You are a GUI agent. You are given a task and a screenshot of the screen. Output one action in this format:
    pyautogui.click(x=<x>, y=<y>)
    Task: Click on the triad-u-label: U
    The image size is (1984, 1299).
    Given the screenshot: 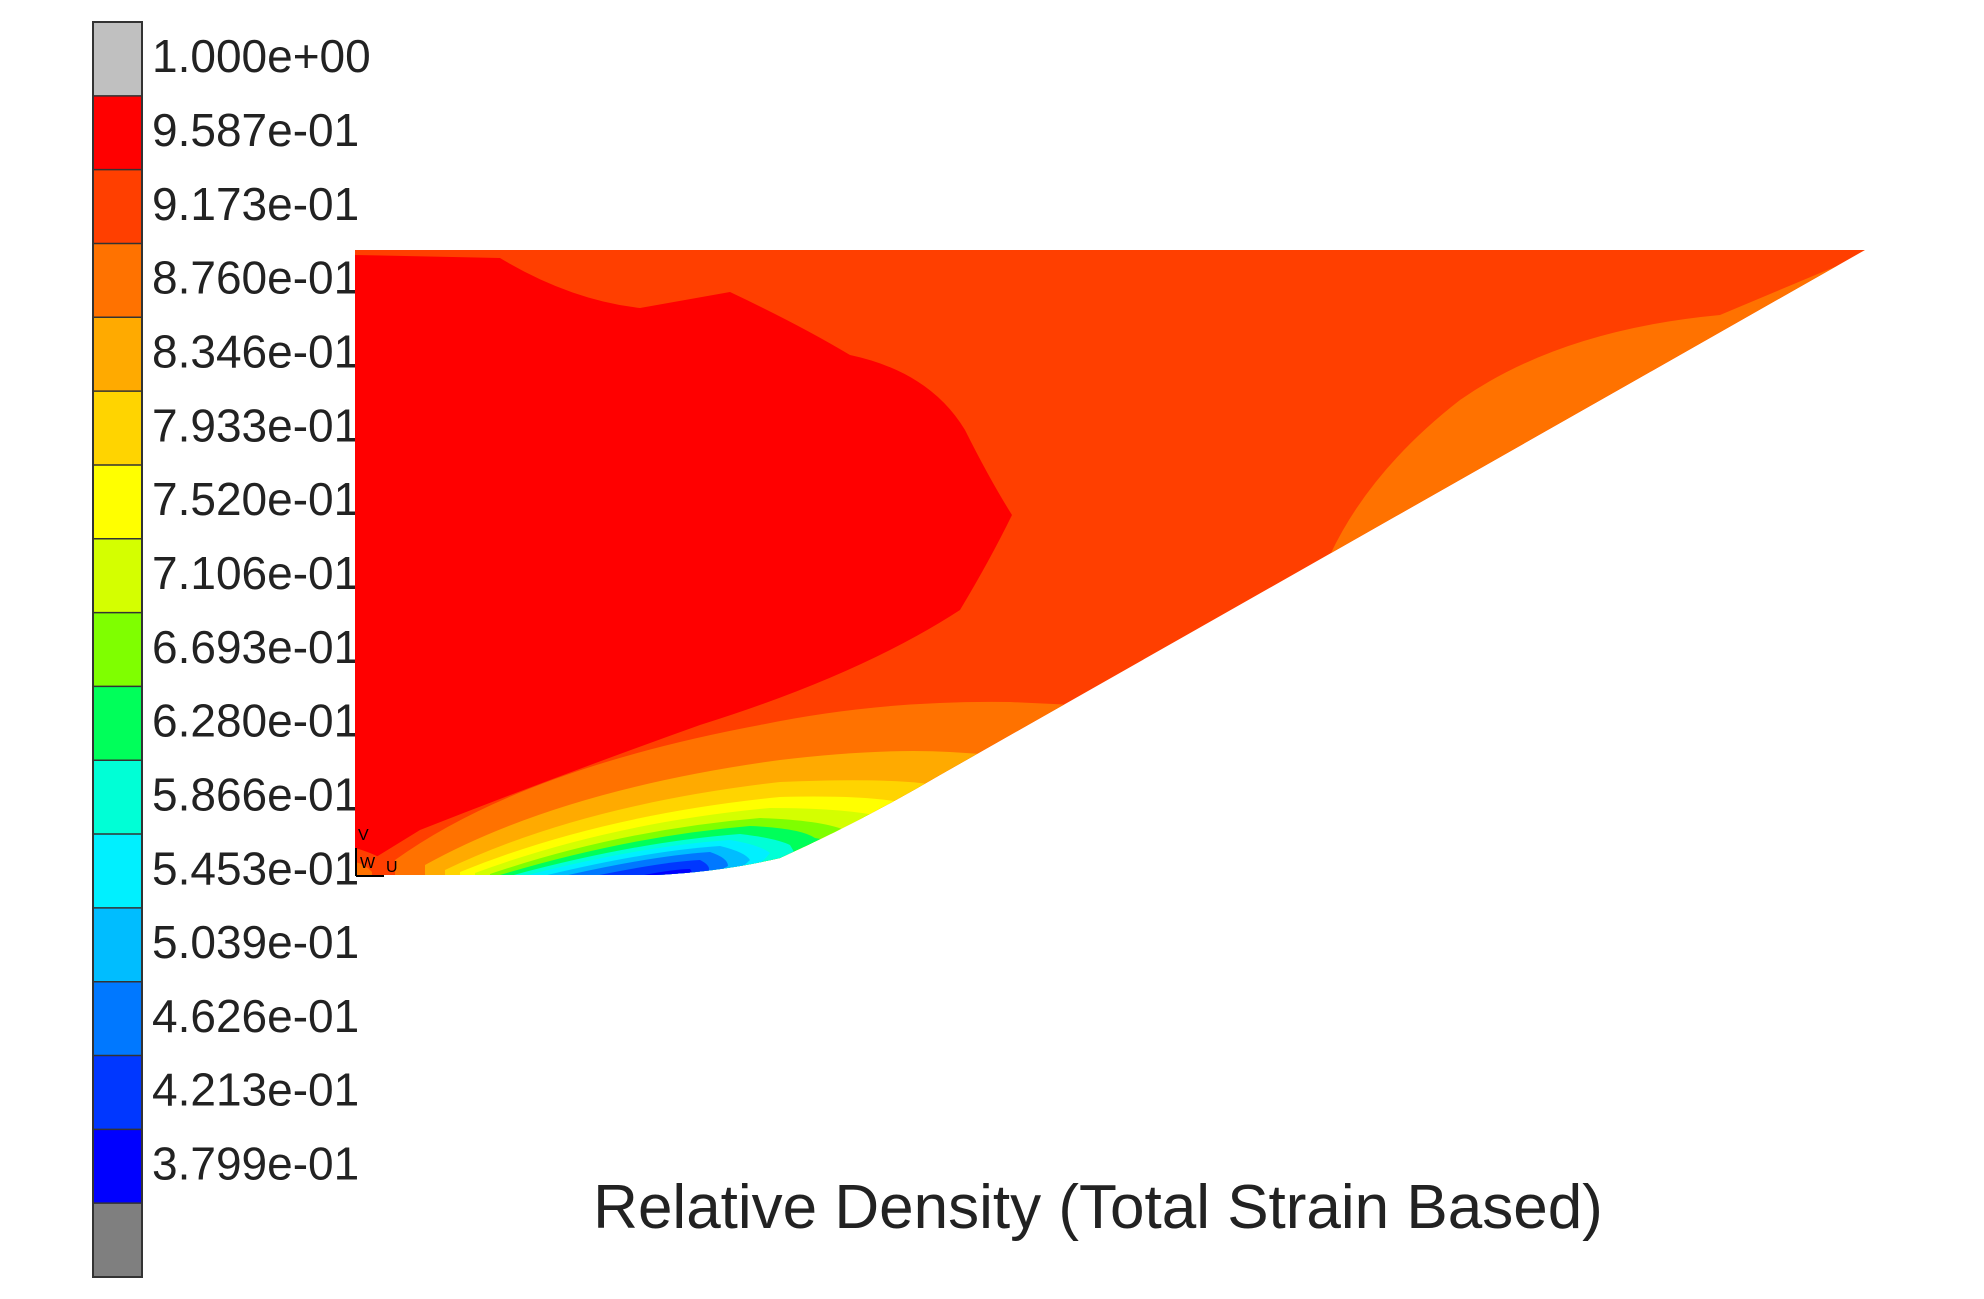 What is the action you would take?
    pyautogui.click(x=392, y=867)
    